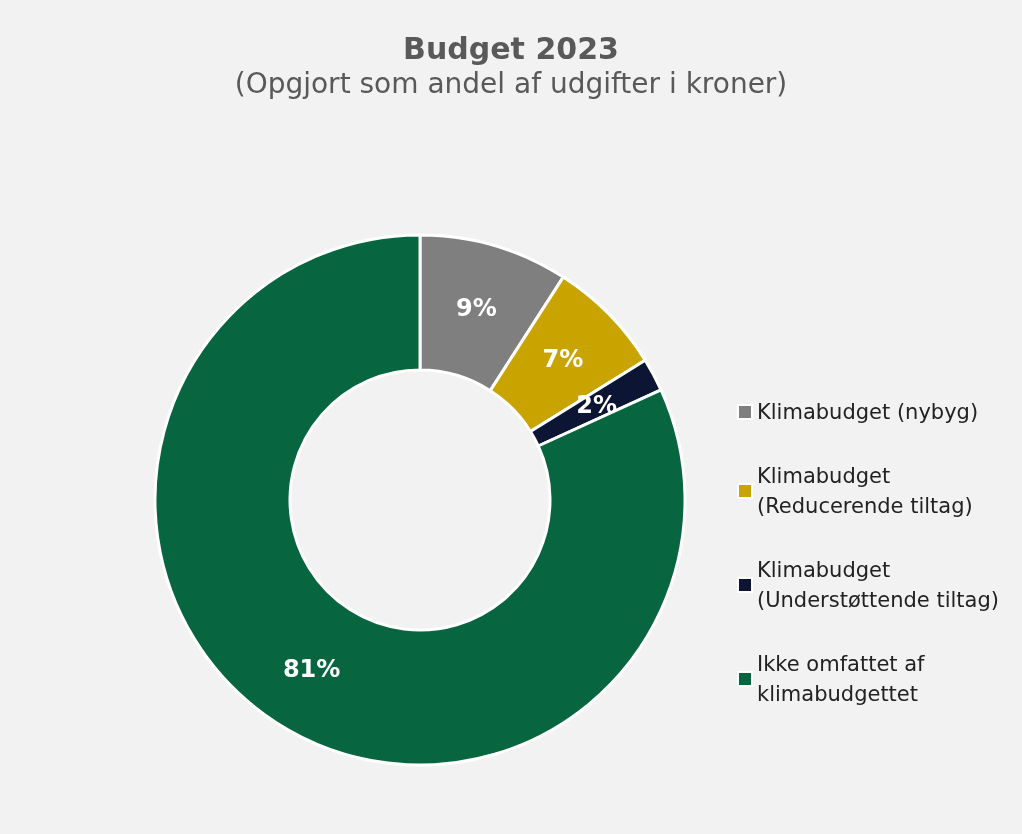 The height and width of the screenshot is (834, 1022). Describe the element at coordinates (311, 668) in the screenshot. I see `data-label: 81%` at that location.